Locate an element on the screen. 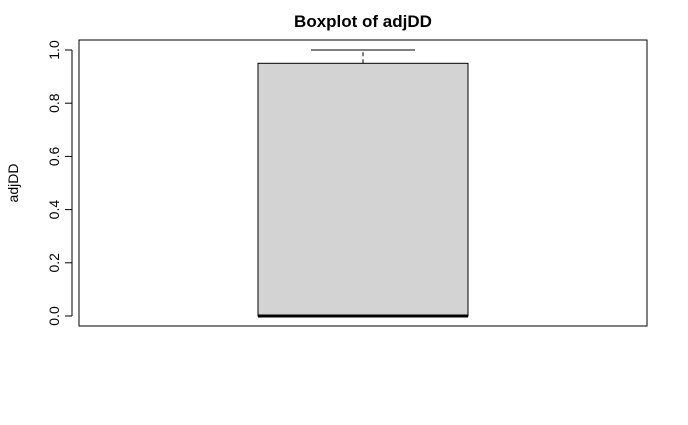  chart-title: Boxplot of adjDD is located at coordinates (363, 21).